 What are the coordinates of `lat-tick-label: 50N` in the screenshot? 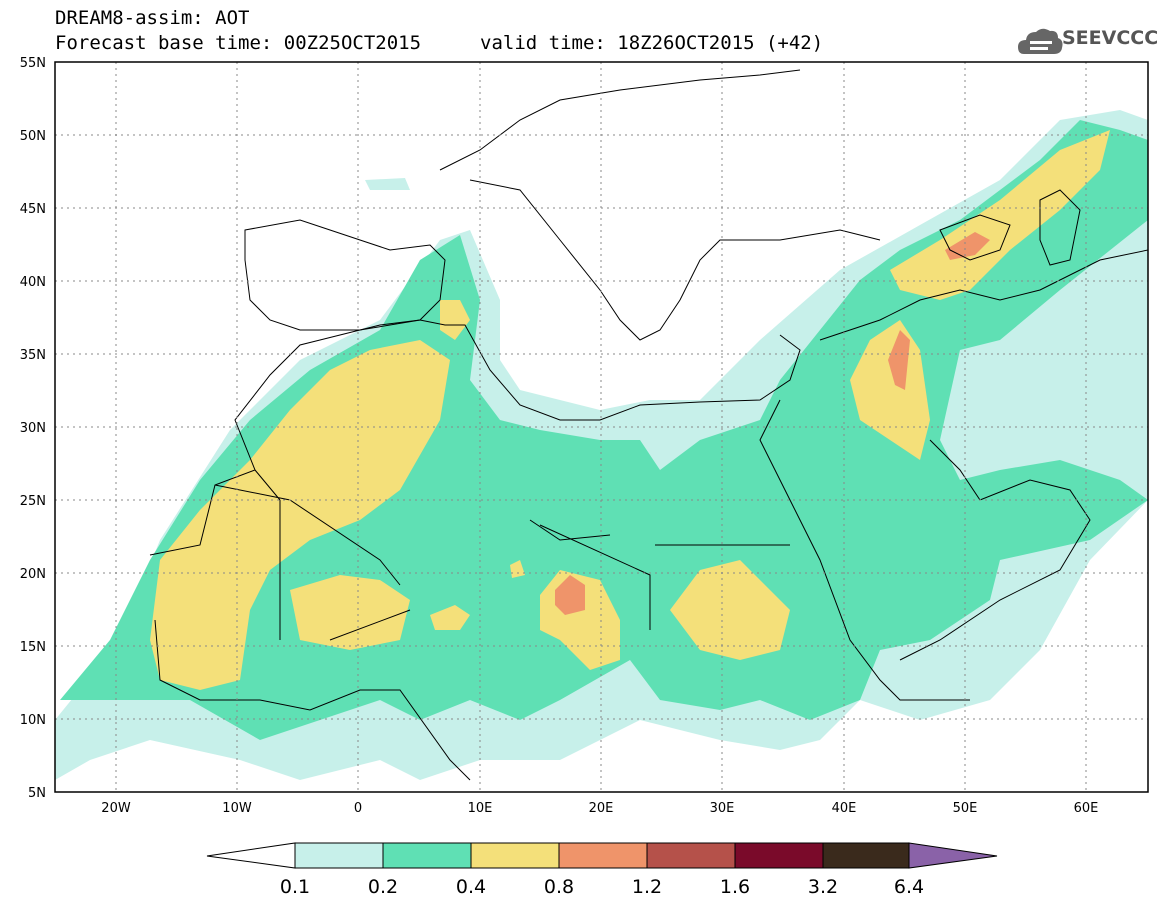 It's located at (33, 136).